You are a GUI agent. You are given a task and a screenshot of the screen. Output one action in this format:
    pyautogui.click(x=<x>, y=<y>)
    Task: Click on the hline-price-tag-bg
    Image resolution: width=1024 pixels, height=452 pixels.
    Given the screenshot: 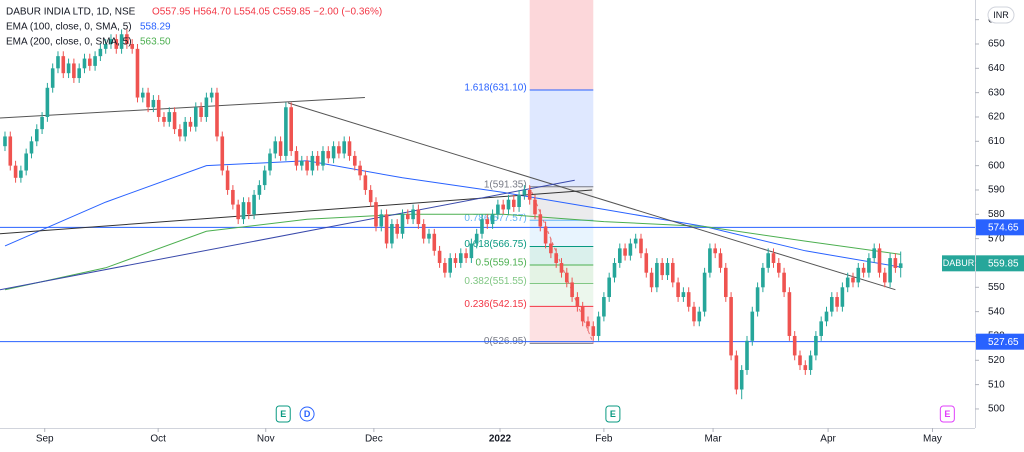 What is the action you would take?
    pyautogui.click(x=1000, y=341)
    